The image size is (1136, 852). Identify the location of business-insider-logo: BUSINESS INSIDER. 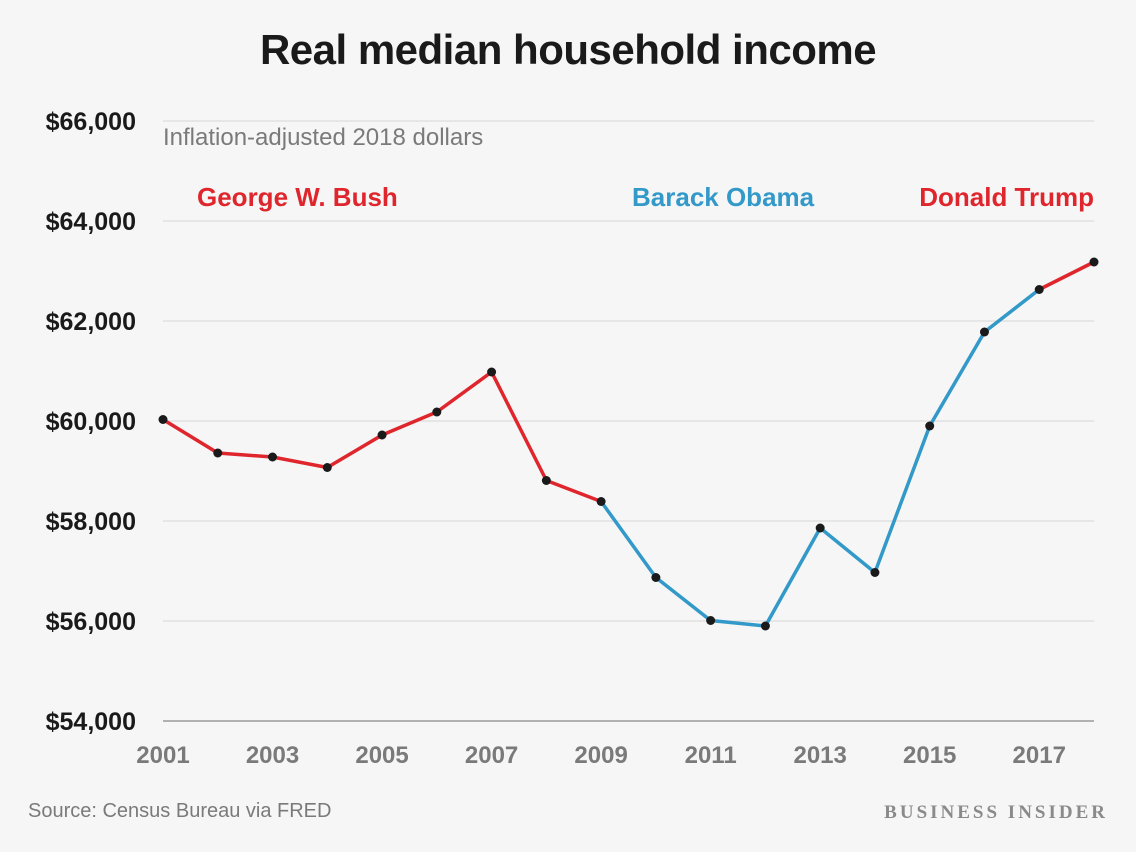
(996, 812).